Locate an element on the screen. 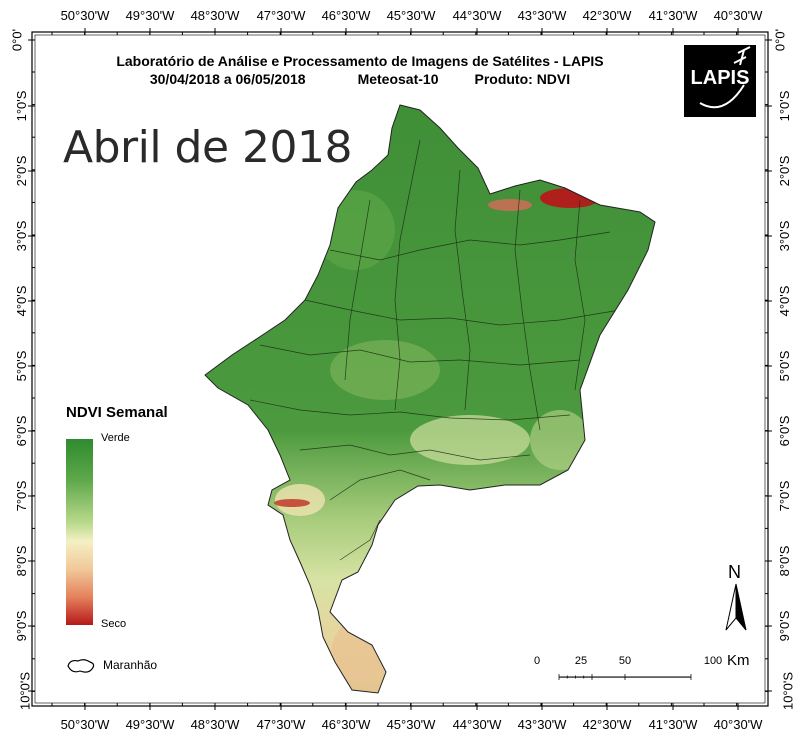  scale-tick-label: 0 is located at coordinates (537, 661).